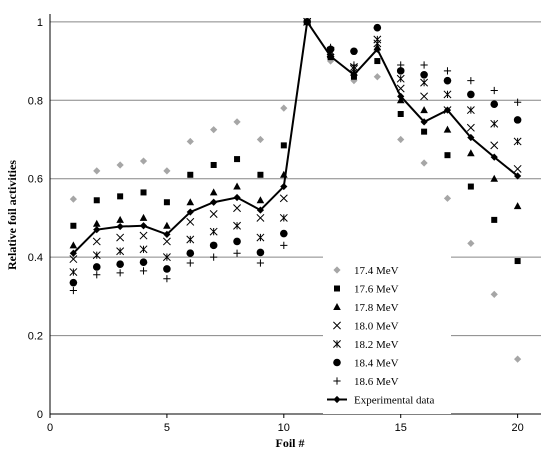 The height and width of the screenshot is (454, 550). What do you see at coordinates (35, 337) in the screenshot?
I see `y-tick-label: 0.2` at bounding box center [35, 337].